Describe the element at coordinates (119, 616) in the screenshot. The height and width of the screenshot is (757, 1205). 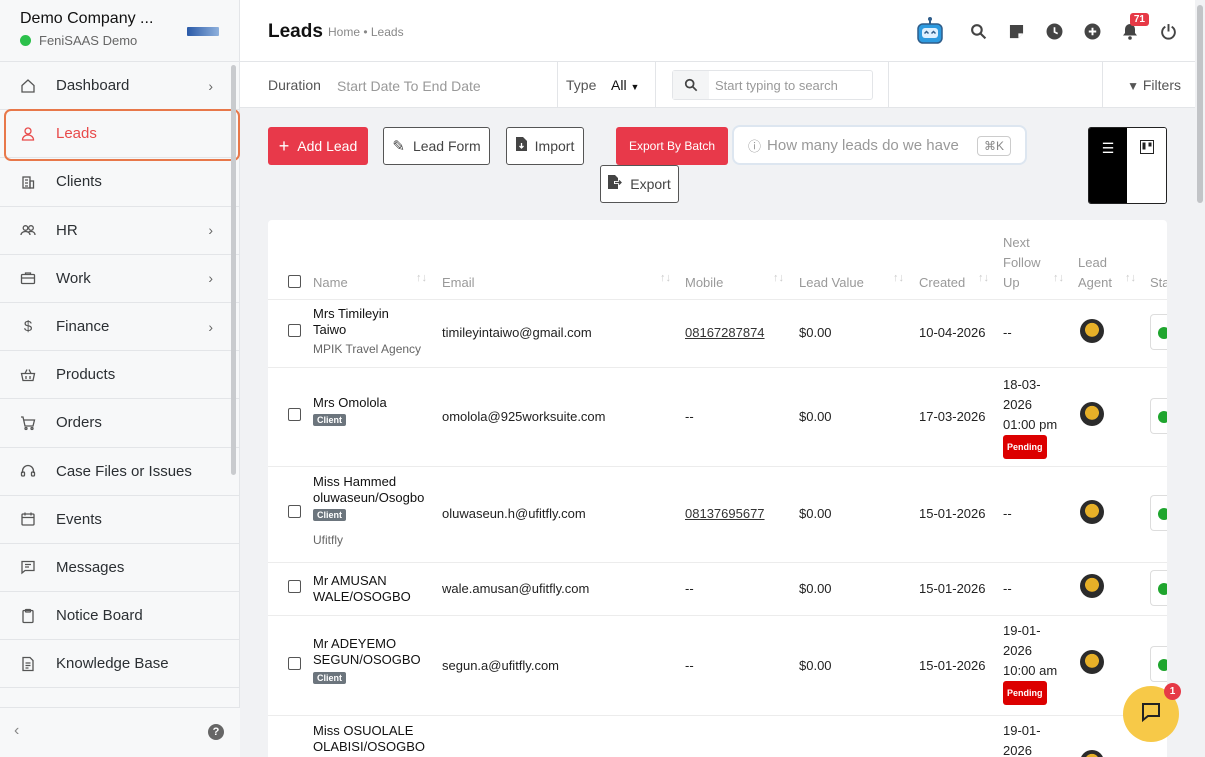
I see `sidebar-item-notice-board: Notice Board` at that location.